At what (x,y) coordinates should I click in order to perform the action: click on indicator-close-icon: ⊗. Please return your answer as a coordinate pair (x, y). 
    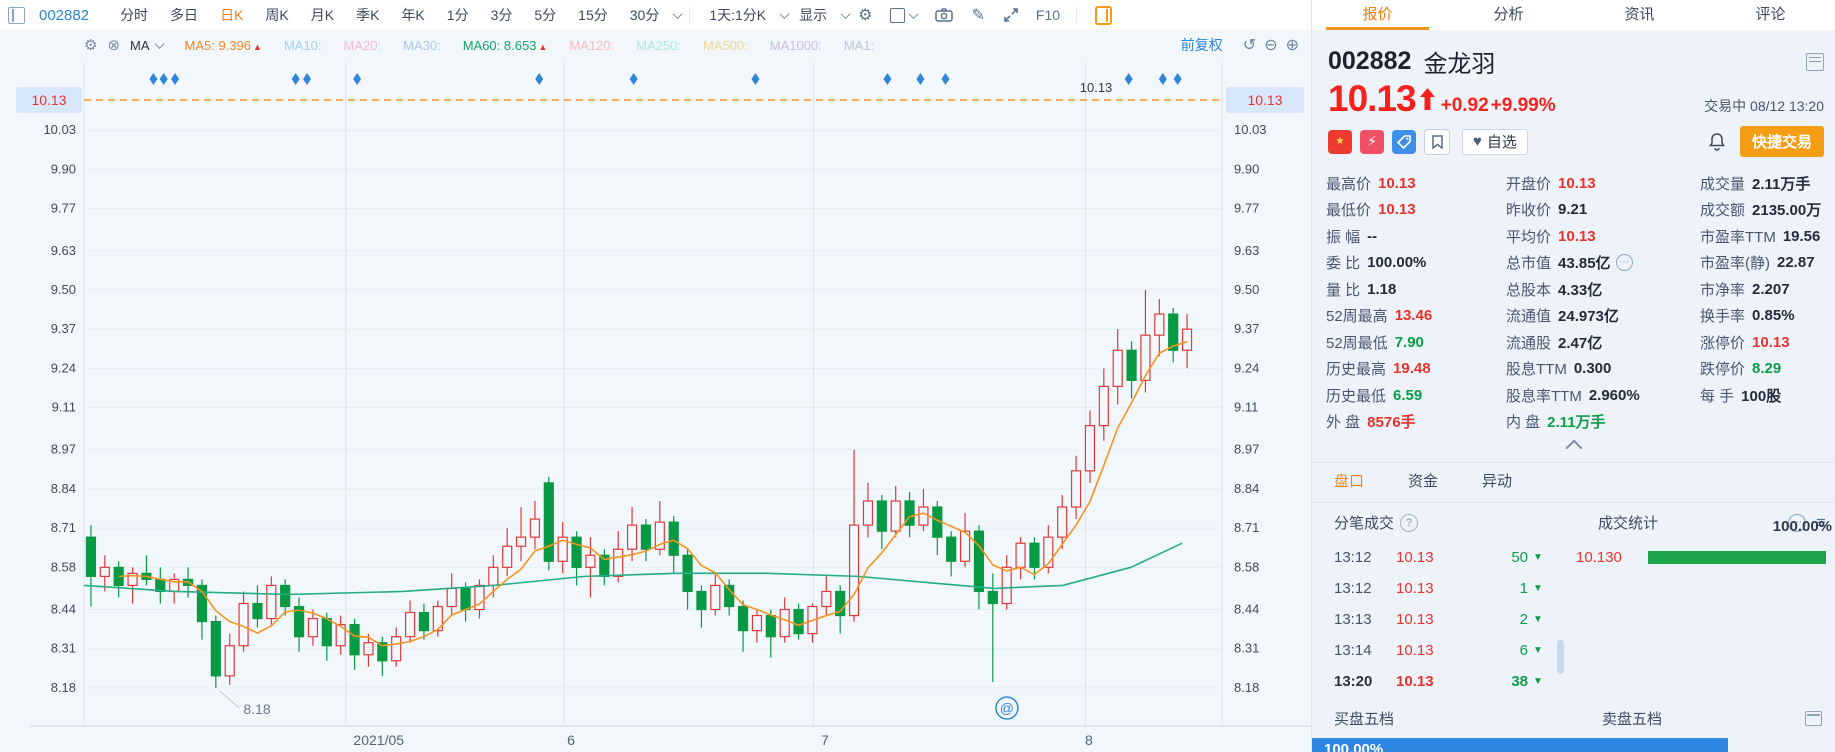
    Looking at the image, I should click on (114, 45).